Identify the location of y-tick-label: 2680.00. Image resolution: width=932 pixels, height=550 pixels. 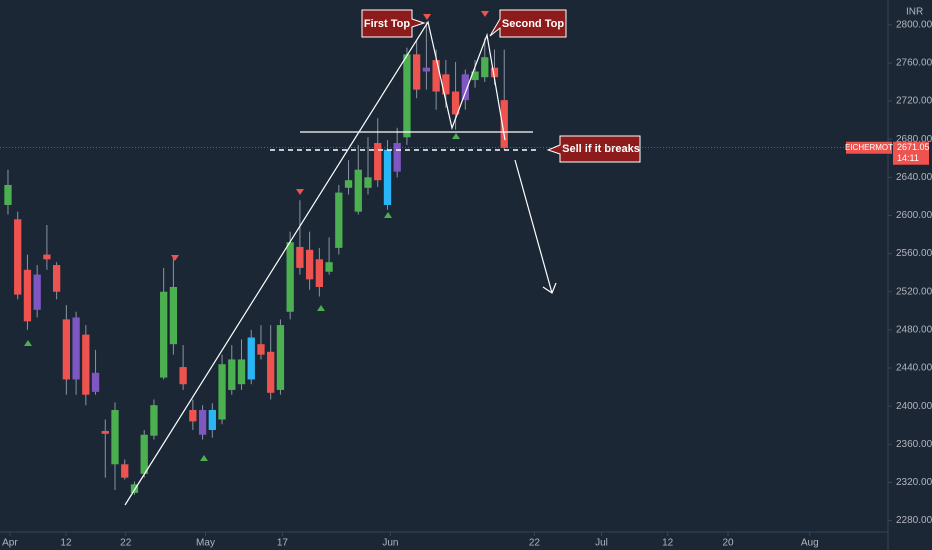
(914, 139).